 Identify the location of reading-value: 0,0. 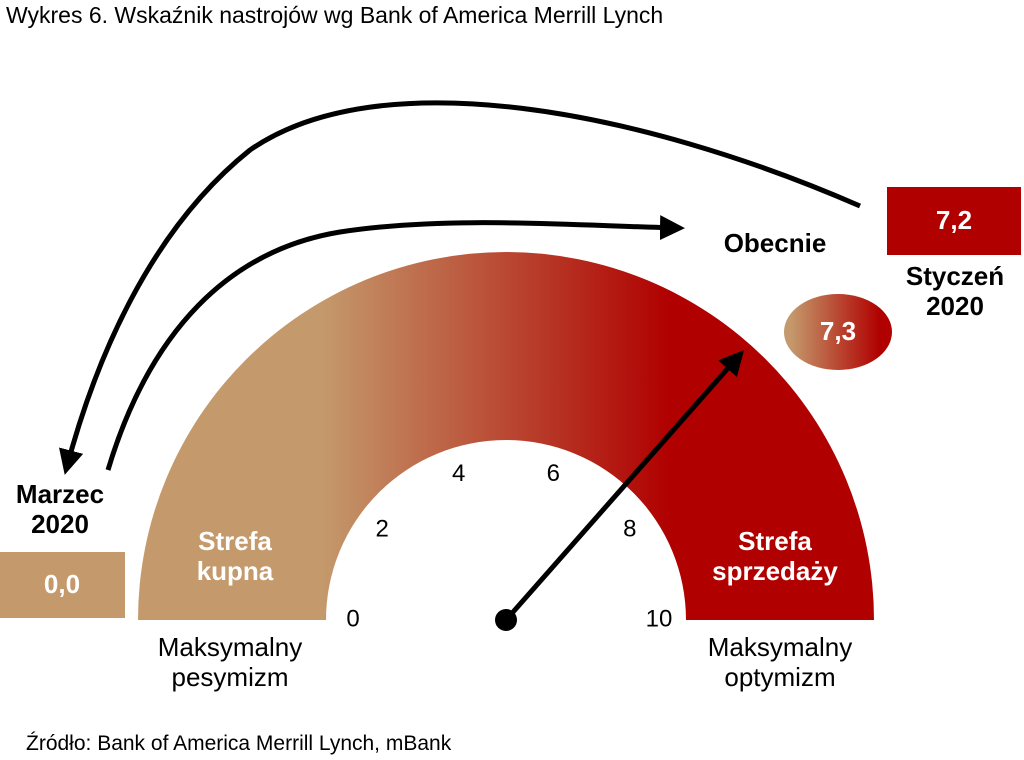
(62, 584).